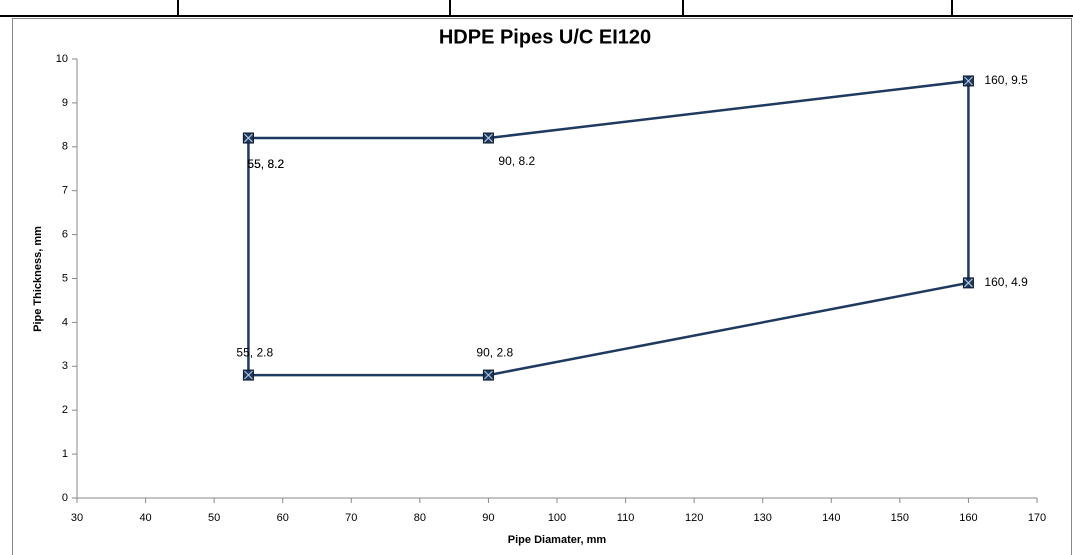 This screenshot has width=1073, height=555. What do you see at coordinates (65, 278) in the screenshot?
I see `y-tick-label: 5` at bounding box center [65, 278].